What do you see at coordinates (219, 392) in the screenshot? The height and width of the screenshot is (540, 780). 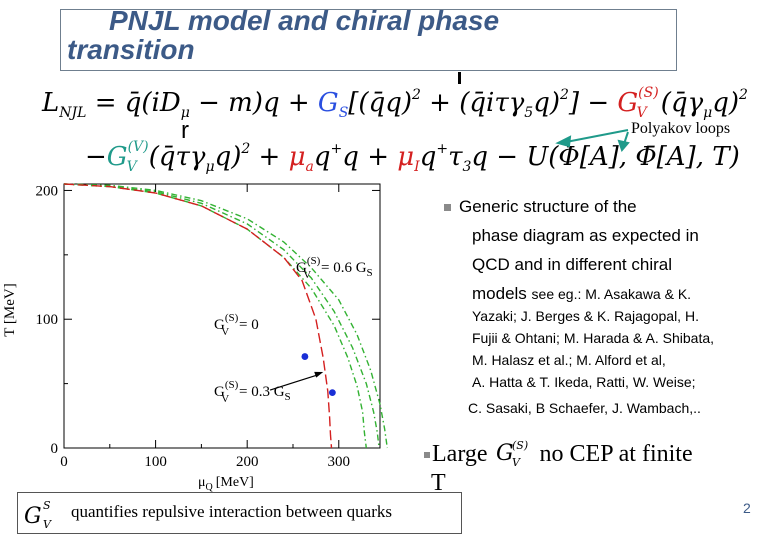 I see `ann03-G: G` at bounding box center [219, 392].